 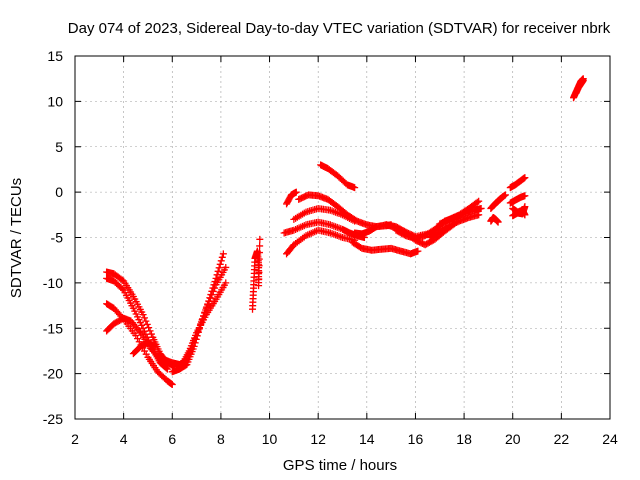 I want to click on x-tick-label: 16, so click(x=416, y=439).